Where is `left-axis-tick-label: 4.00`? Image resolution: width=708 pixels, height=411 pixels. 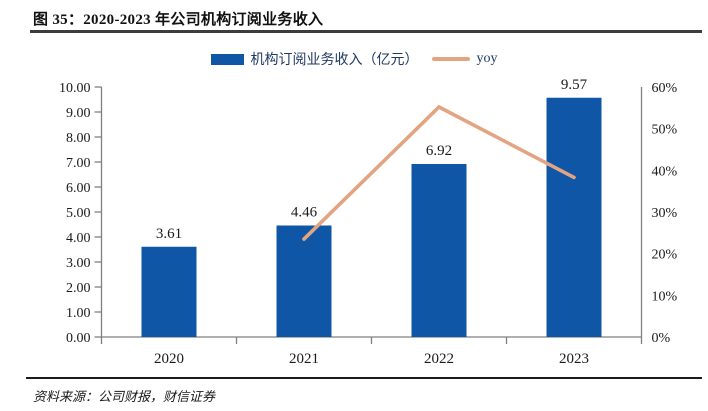 left-axis-tick-label: 4.00 is located at coordinates (78, 238).